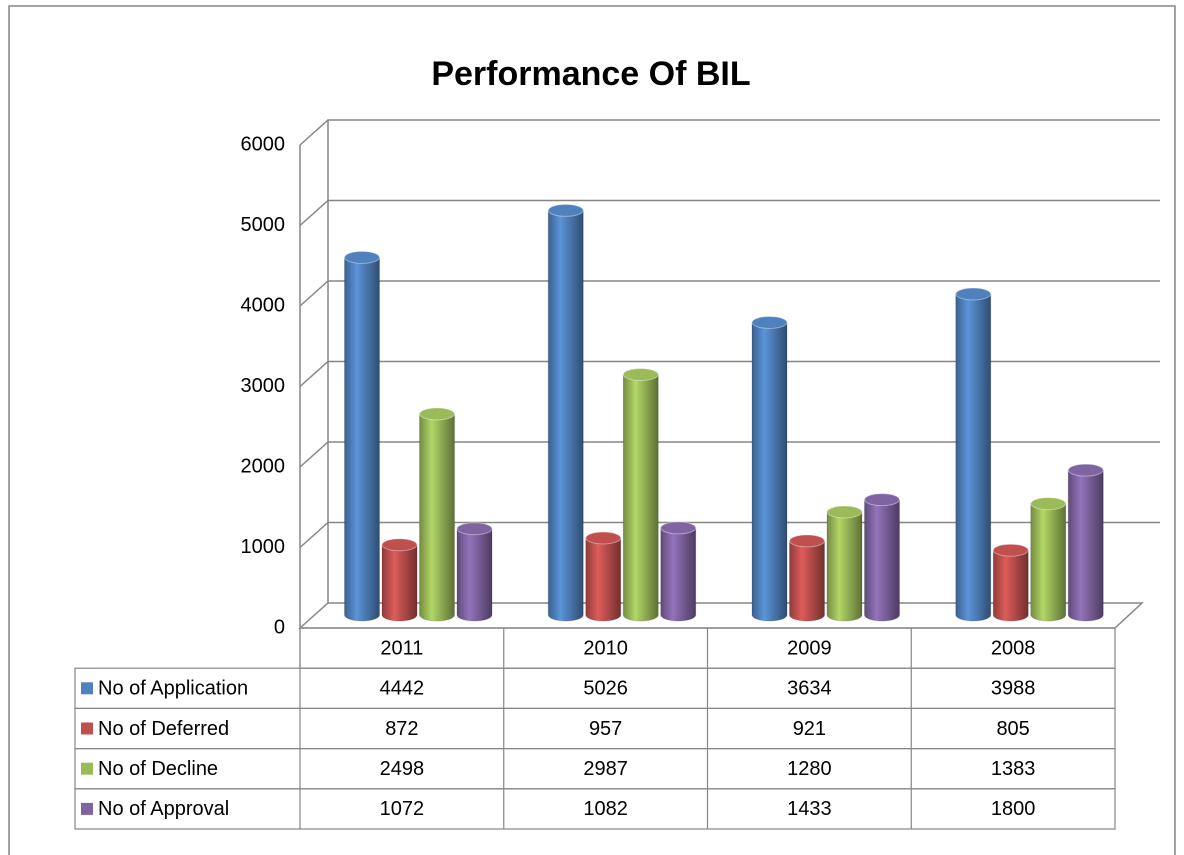 The width and height of the screenshot is (1184, 855). Describe the element at coordinates (263, 547) in the screenshot. I see `y-tick-label: 1000` at that location.